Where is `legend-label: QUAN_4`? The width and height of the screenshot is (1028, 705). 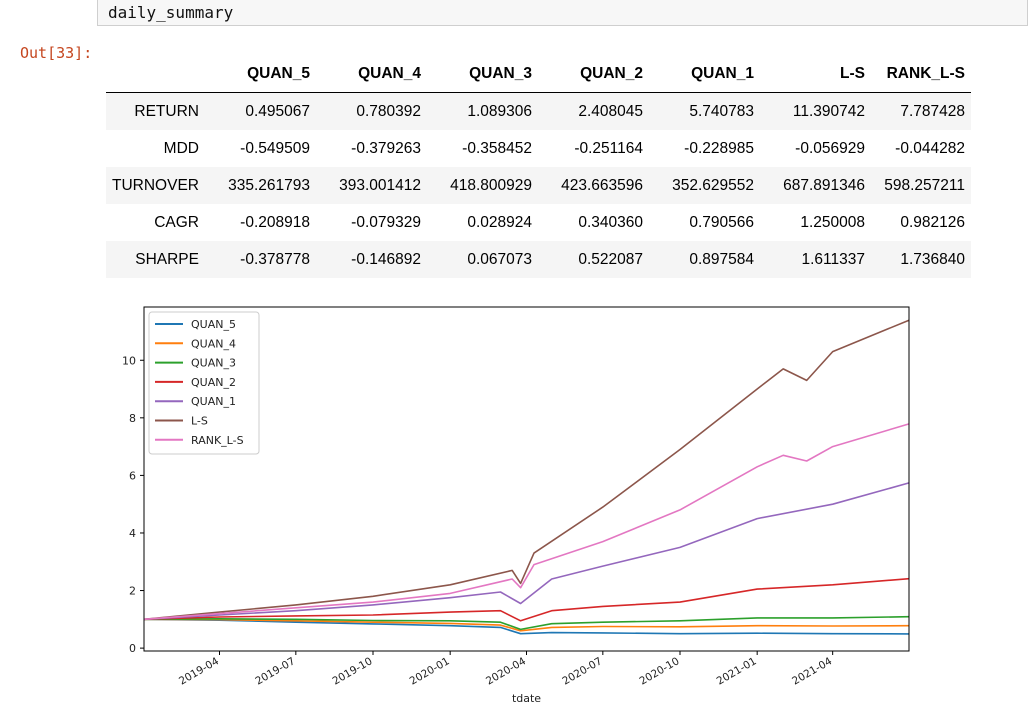 legend-label: QUAN_4 is located at coordinates (213, 343).